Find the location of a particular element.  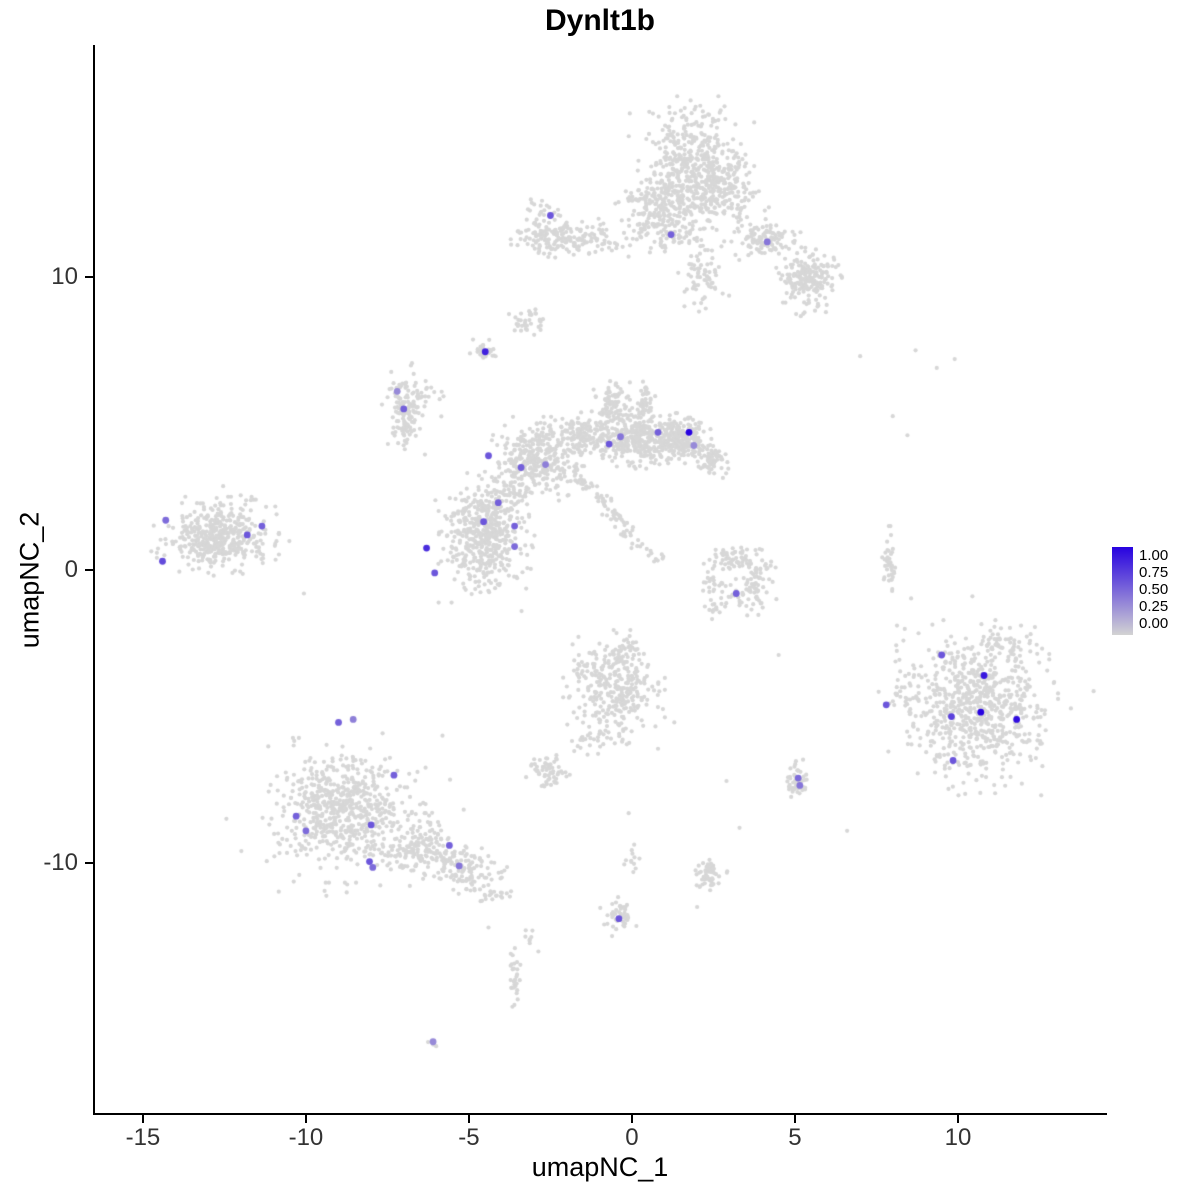

legend-tick-label: 0.00 is located at coordinates (1154, 623).